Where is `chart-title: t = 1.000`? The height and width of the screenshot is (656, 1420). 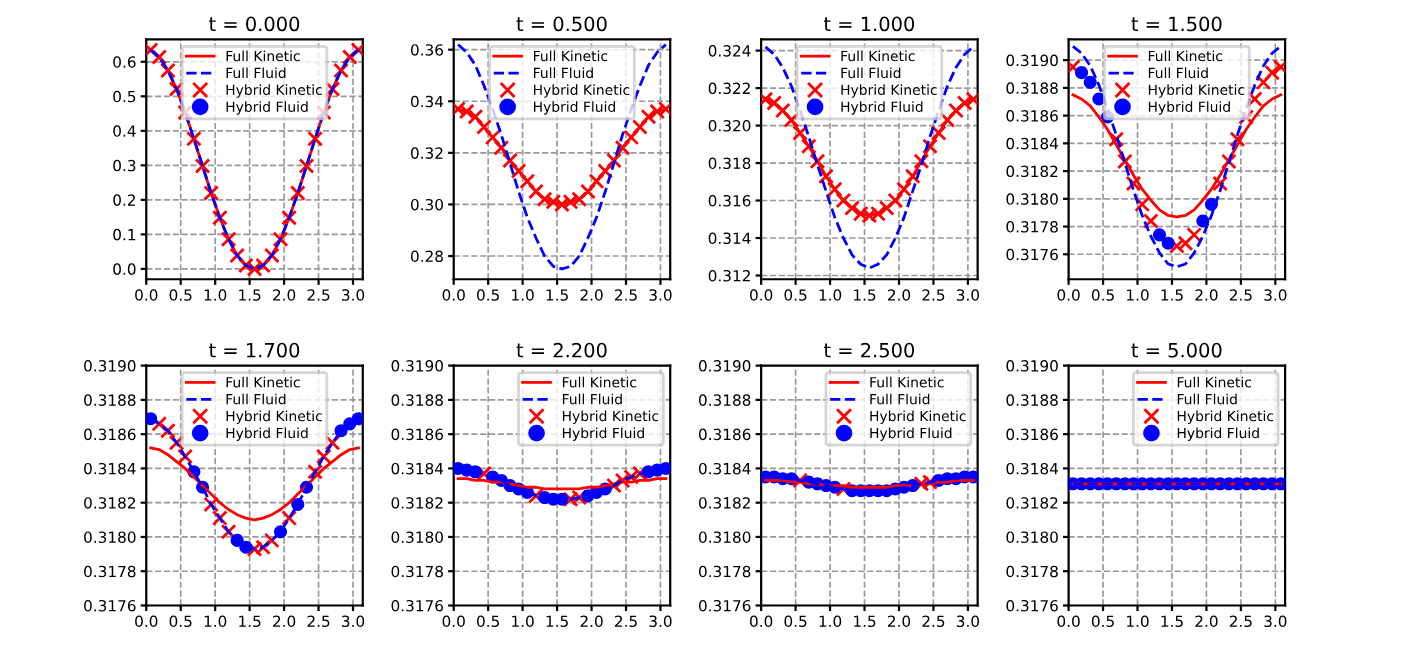 chart-title: t = 1.000 is located at coordinates (869, 24).